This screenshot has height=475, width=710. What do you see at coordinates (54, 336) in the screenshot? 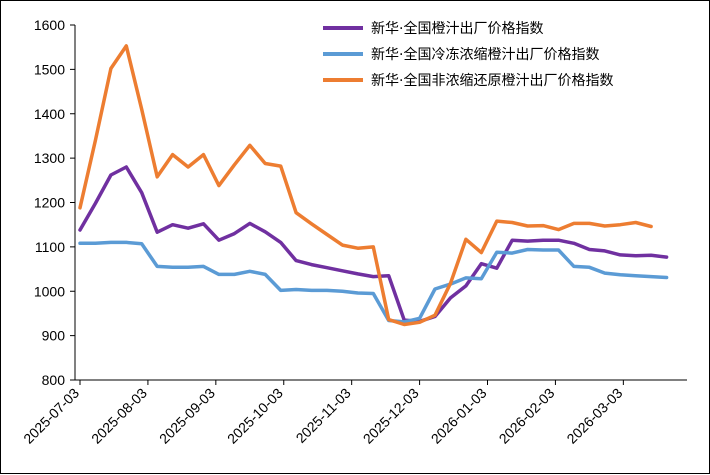
I see `y-tick-label: 900` at bounding box center [54, 336].